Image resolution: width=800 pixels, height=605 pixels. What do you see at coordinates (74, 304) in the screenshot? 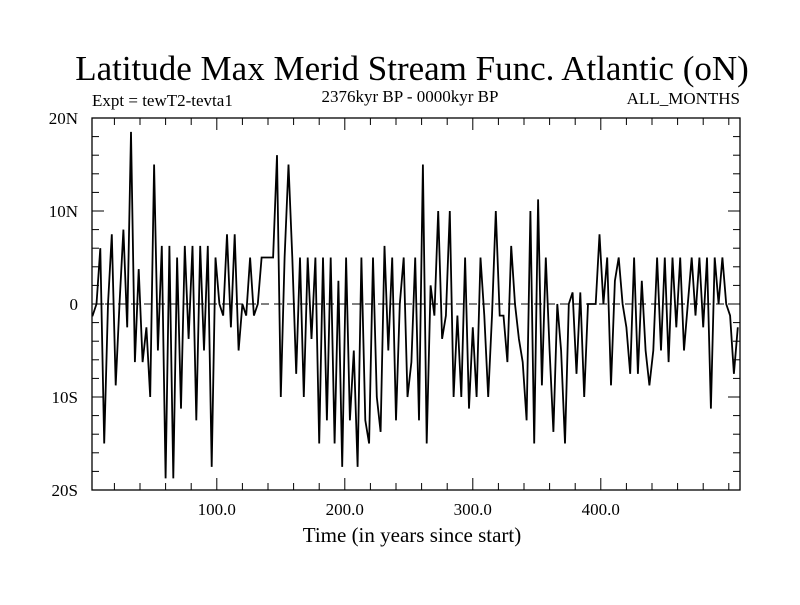
I see `y-tick-label: 0` at bounding box center [74, 304].